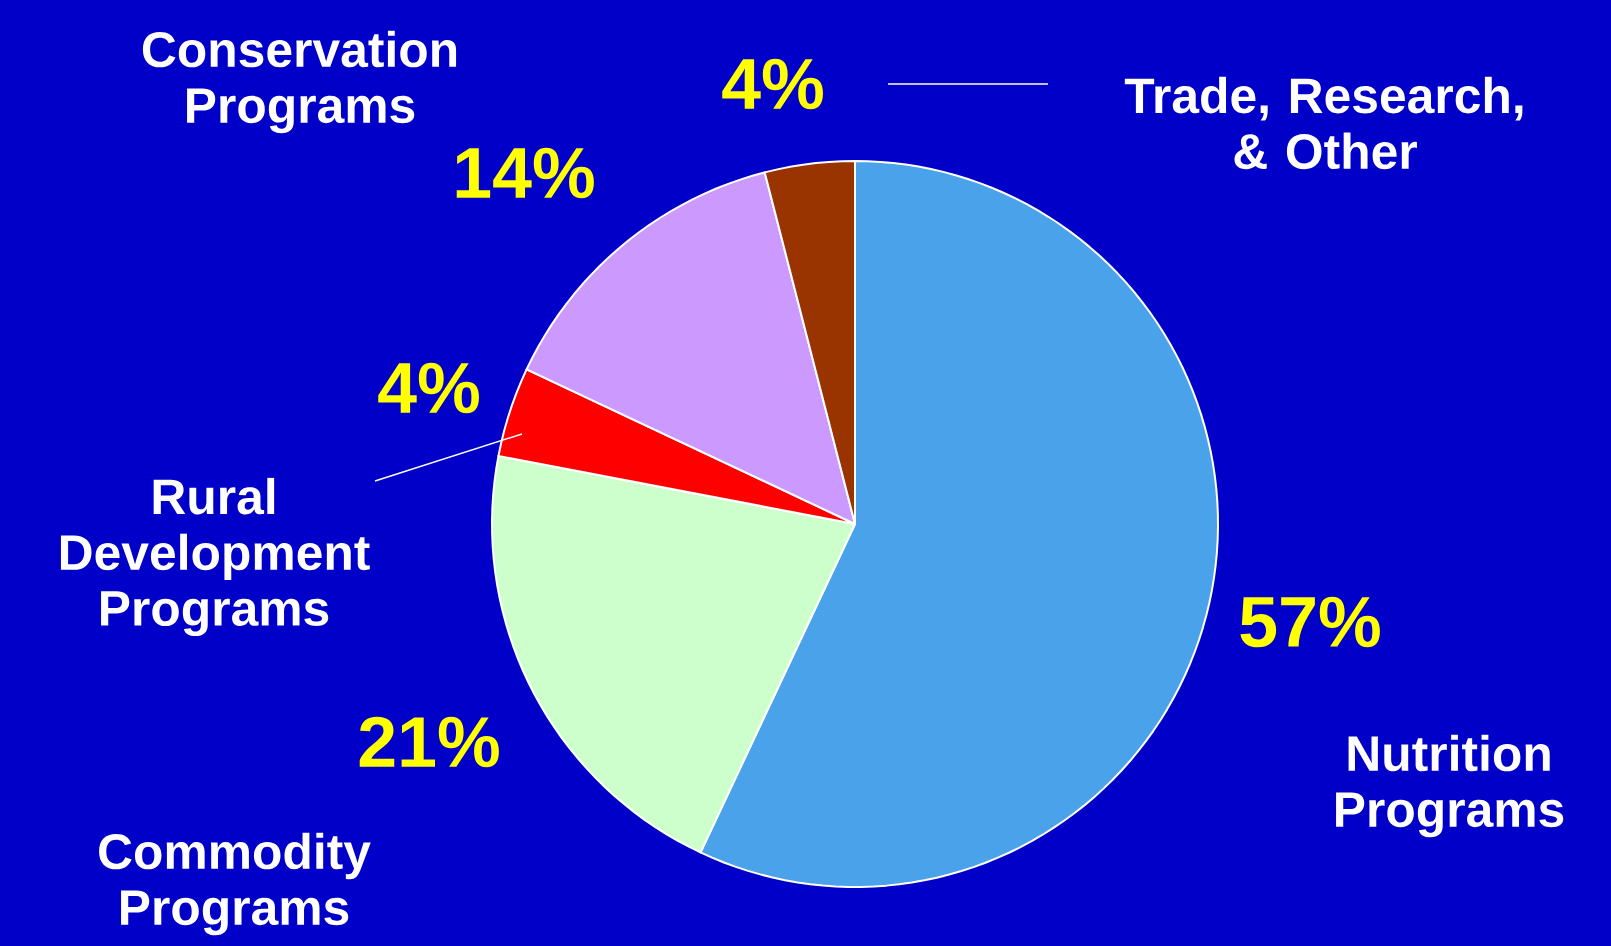 The height and width of the screenshot is (946, 1611). I want to click on legend-label: Trade, Research, & Other, so click(1323, 123).